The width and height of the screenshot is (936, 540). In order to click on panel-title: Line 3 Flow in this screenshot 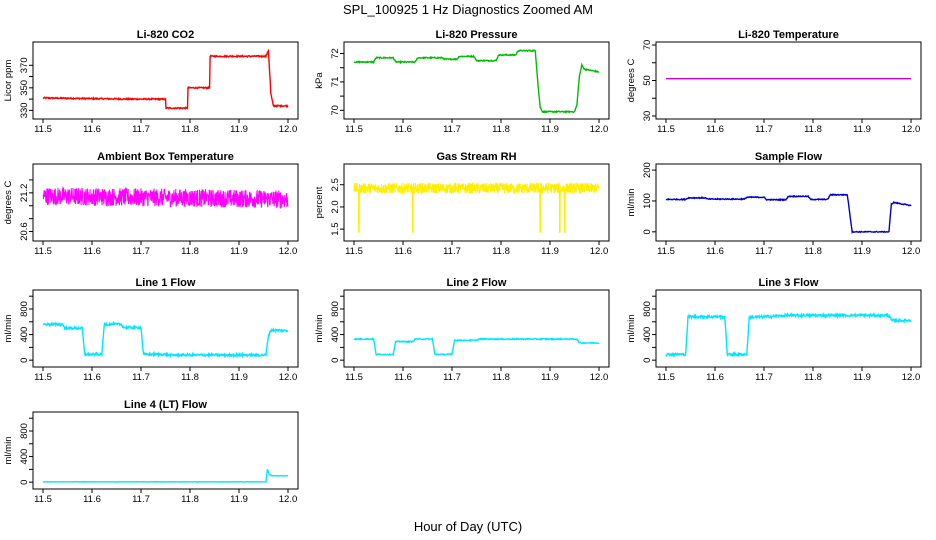, I will do `click(789, 283)`.